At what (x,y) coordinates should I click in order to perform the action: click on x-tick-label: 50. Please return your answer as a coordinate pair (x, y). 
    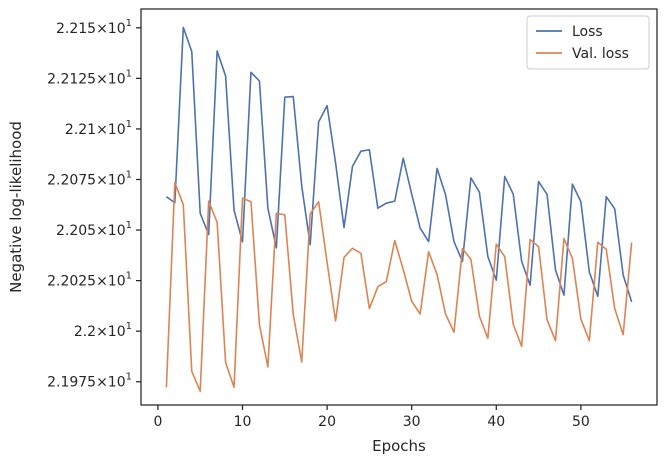
    Looking at the image, I should click on (581, 422).